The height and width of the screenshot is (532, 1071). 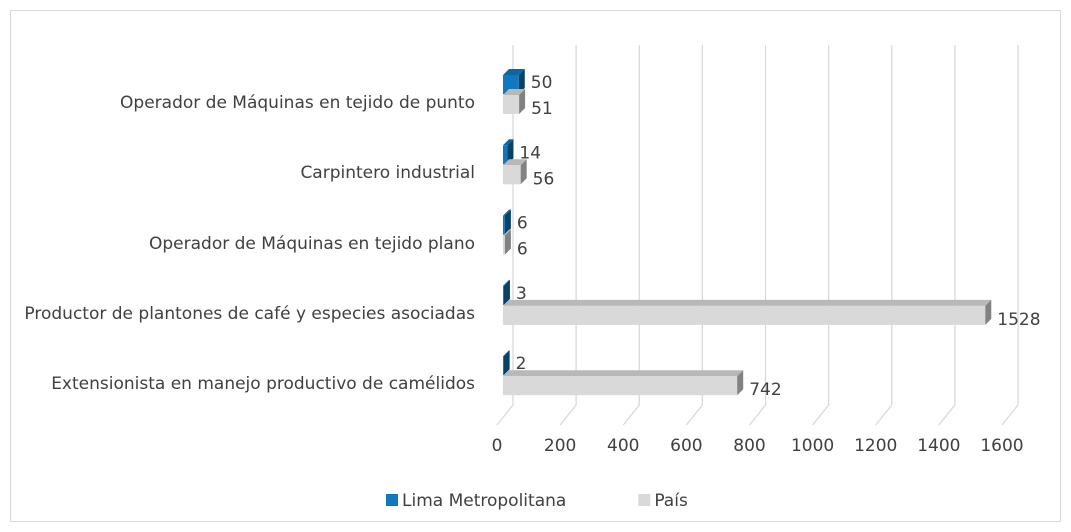 I want to click on data-label: 1528, so click(x=1018, y=320).